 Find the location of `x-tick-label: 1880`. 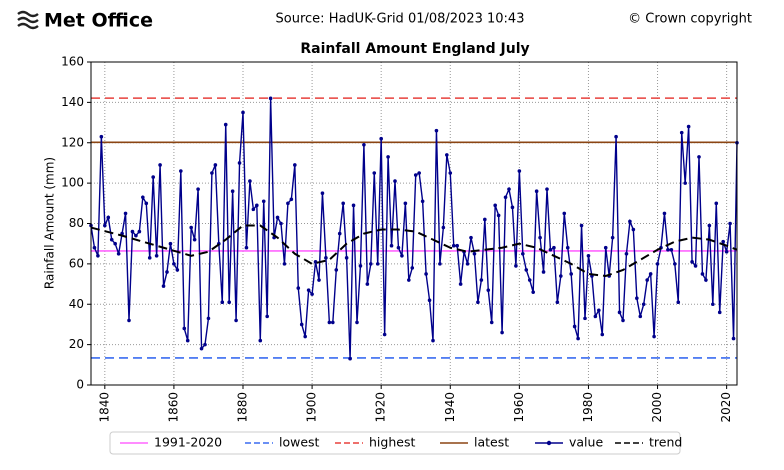

x-tick-label: 1880 is located at coordinates (243, 407).